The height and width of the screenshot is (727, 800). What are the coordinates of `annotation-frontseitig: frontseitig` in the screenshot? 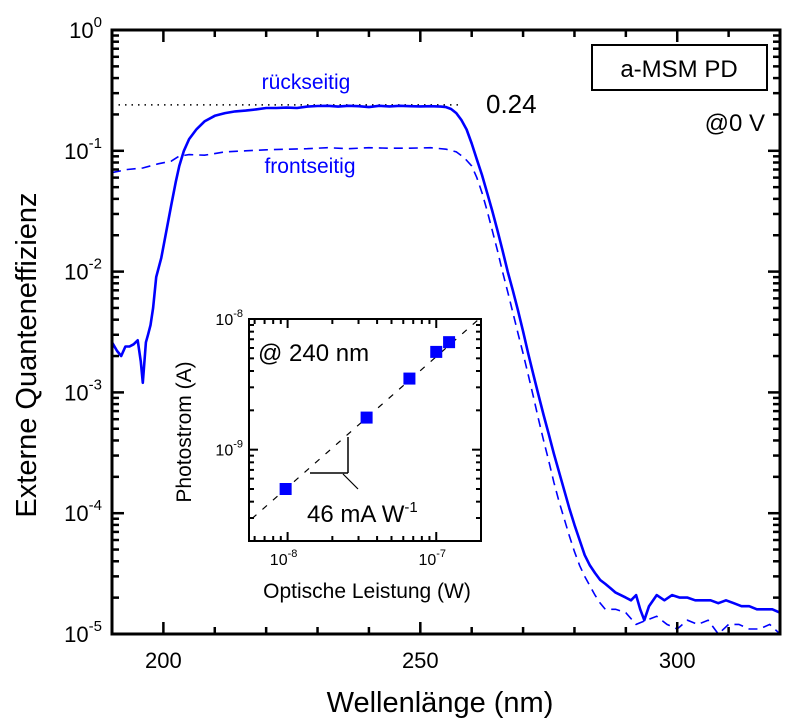 It's located at (309, 166).